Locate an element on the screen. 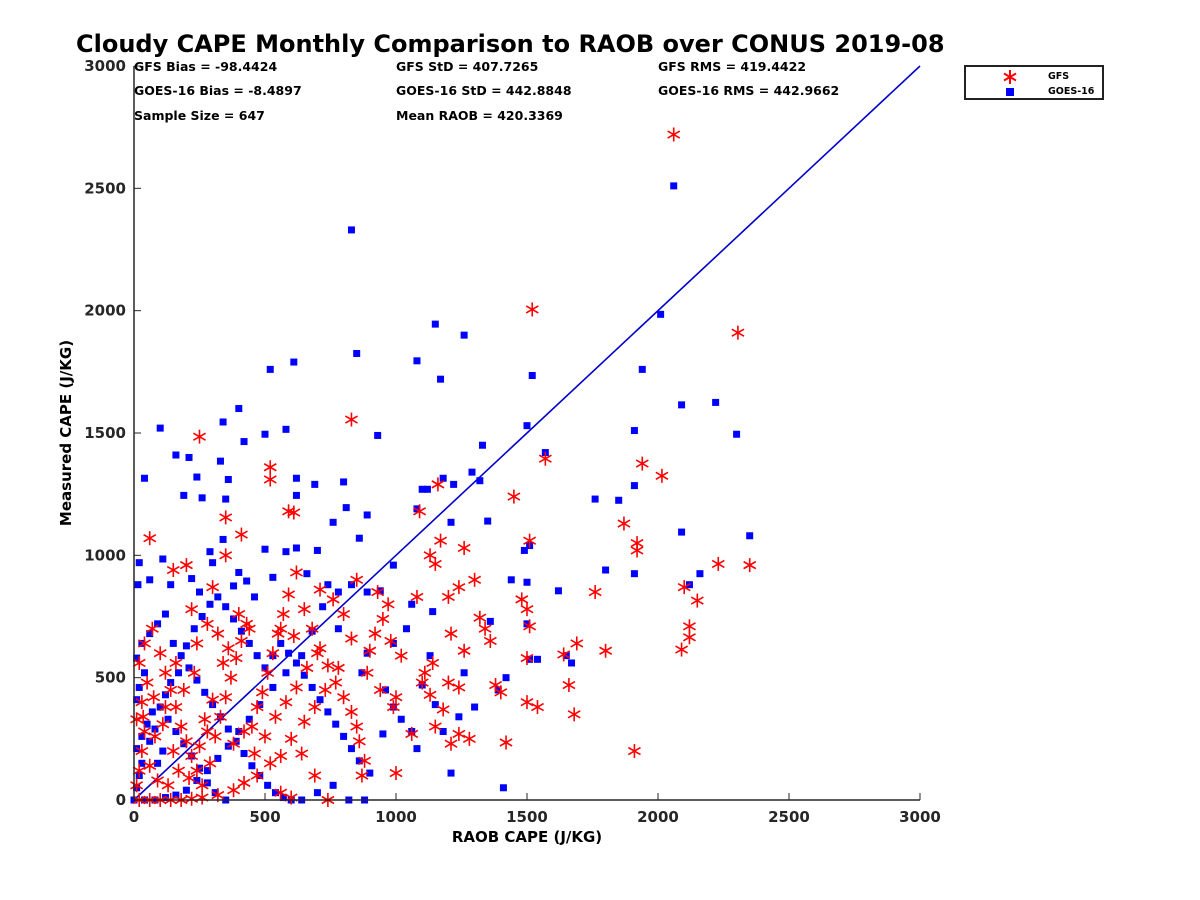  goes-rms-stat: GOES-16 RMS = 442.9662 is located at coordinates (749, 90).